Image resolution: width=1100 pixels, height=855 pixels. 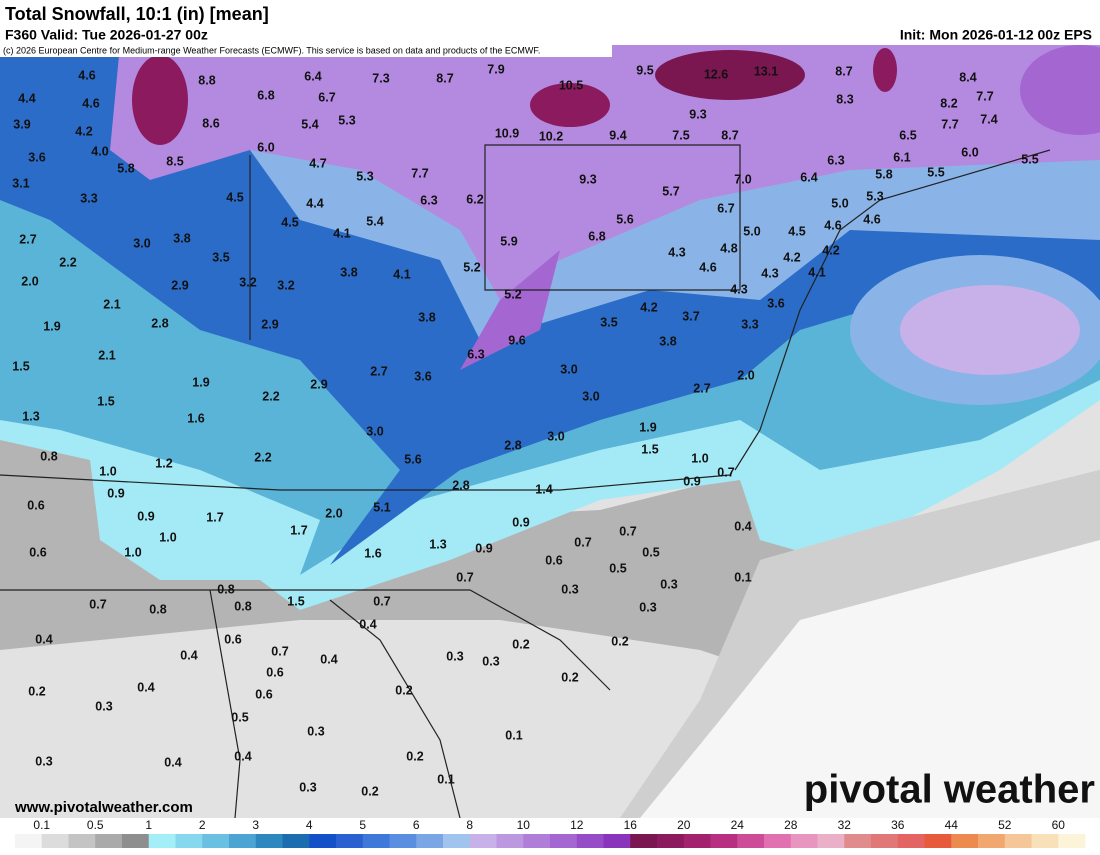 I want to click on snowfall-label: 8.3, so click(x=844, y=99).